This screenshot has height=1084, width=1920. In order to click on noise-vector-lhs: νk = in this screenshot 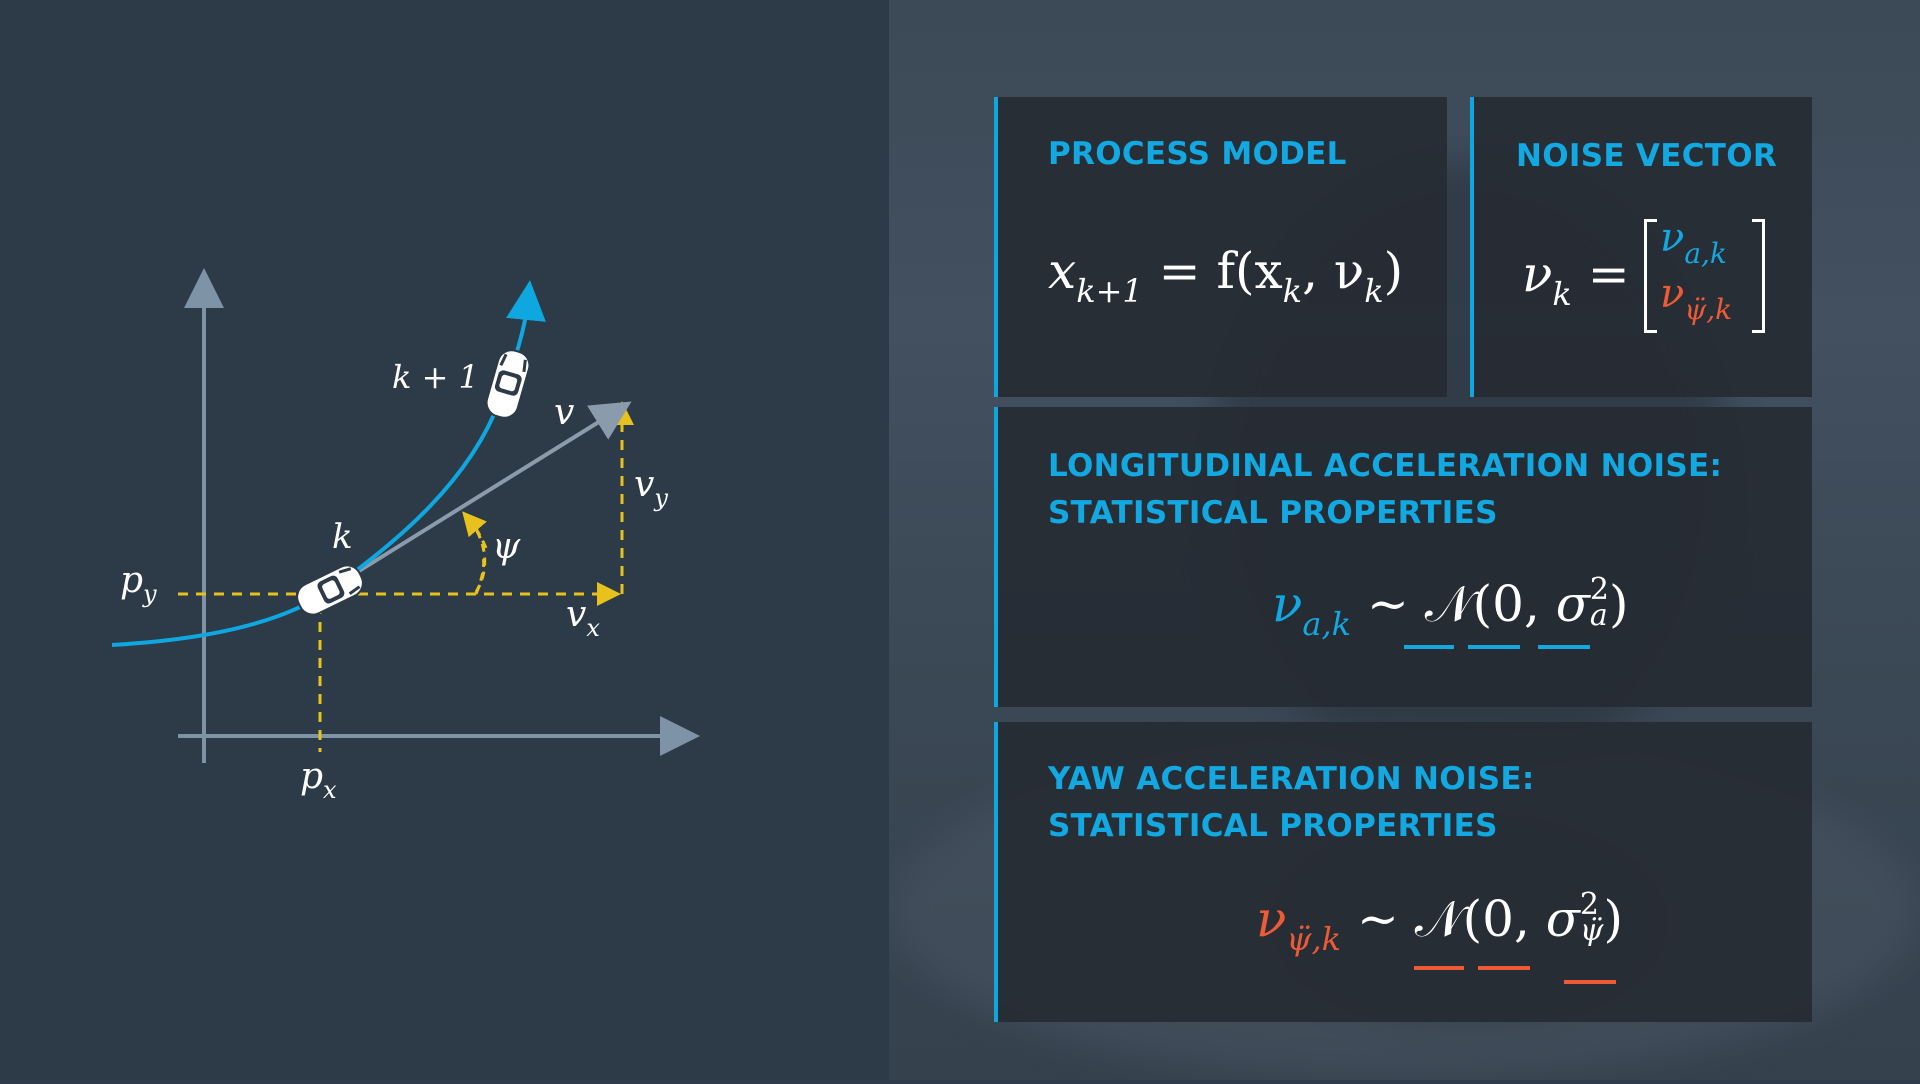, I will do `click(1576, 279)`.